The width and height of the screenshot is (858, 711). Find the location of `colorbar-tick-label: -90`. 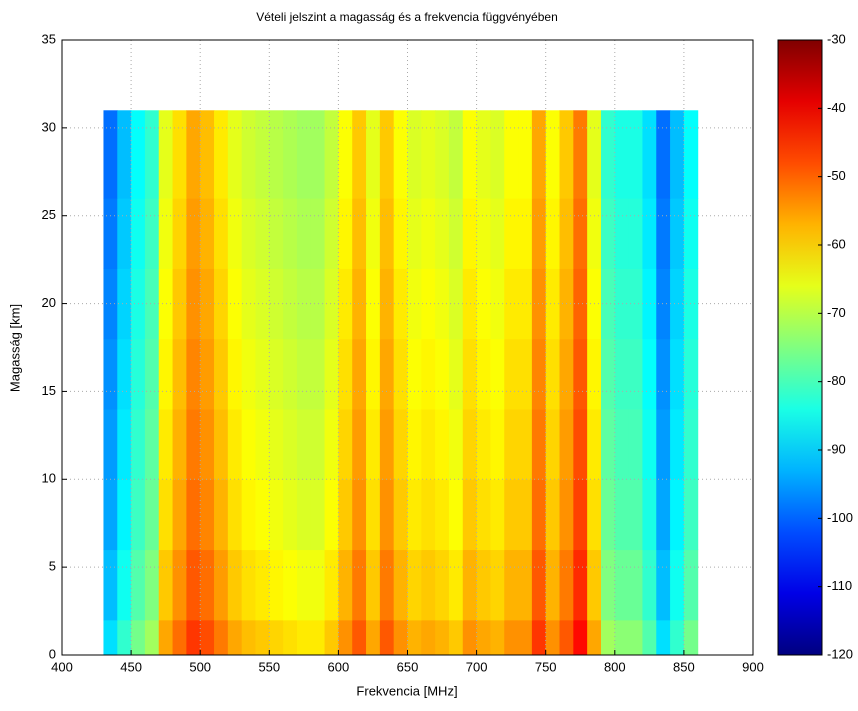

colorbar-tick-label: -90 is located at coordinates (836, 448).